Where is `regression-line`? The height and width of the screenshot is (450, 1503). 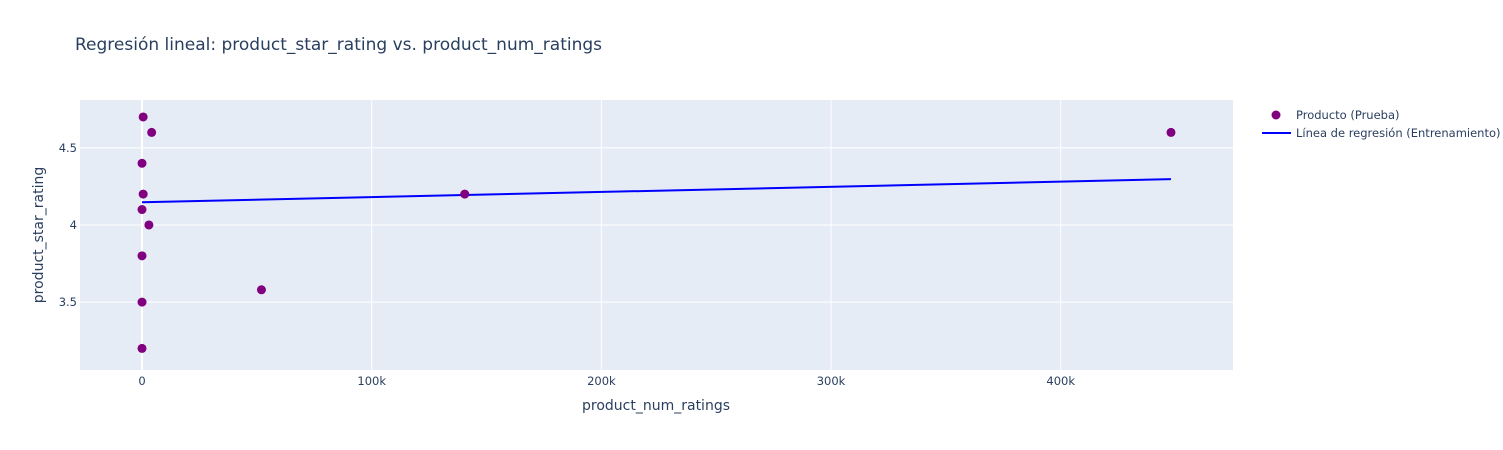
regression-line is located at coordinates (656, 191).